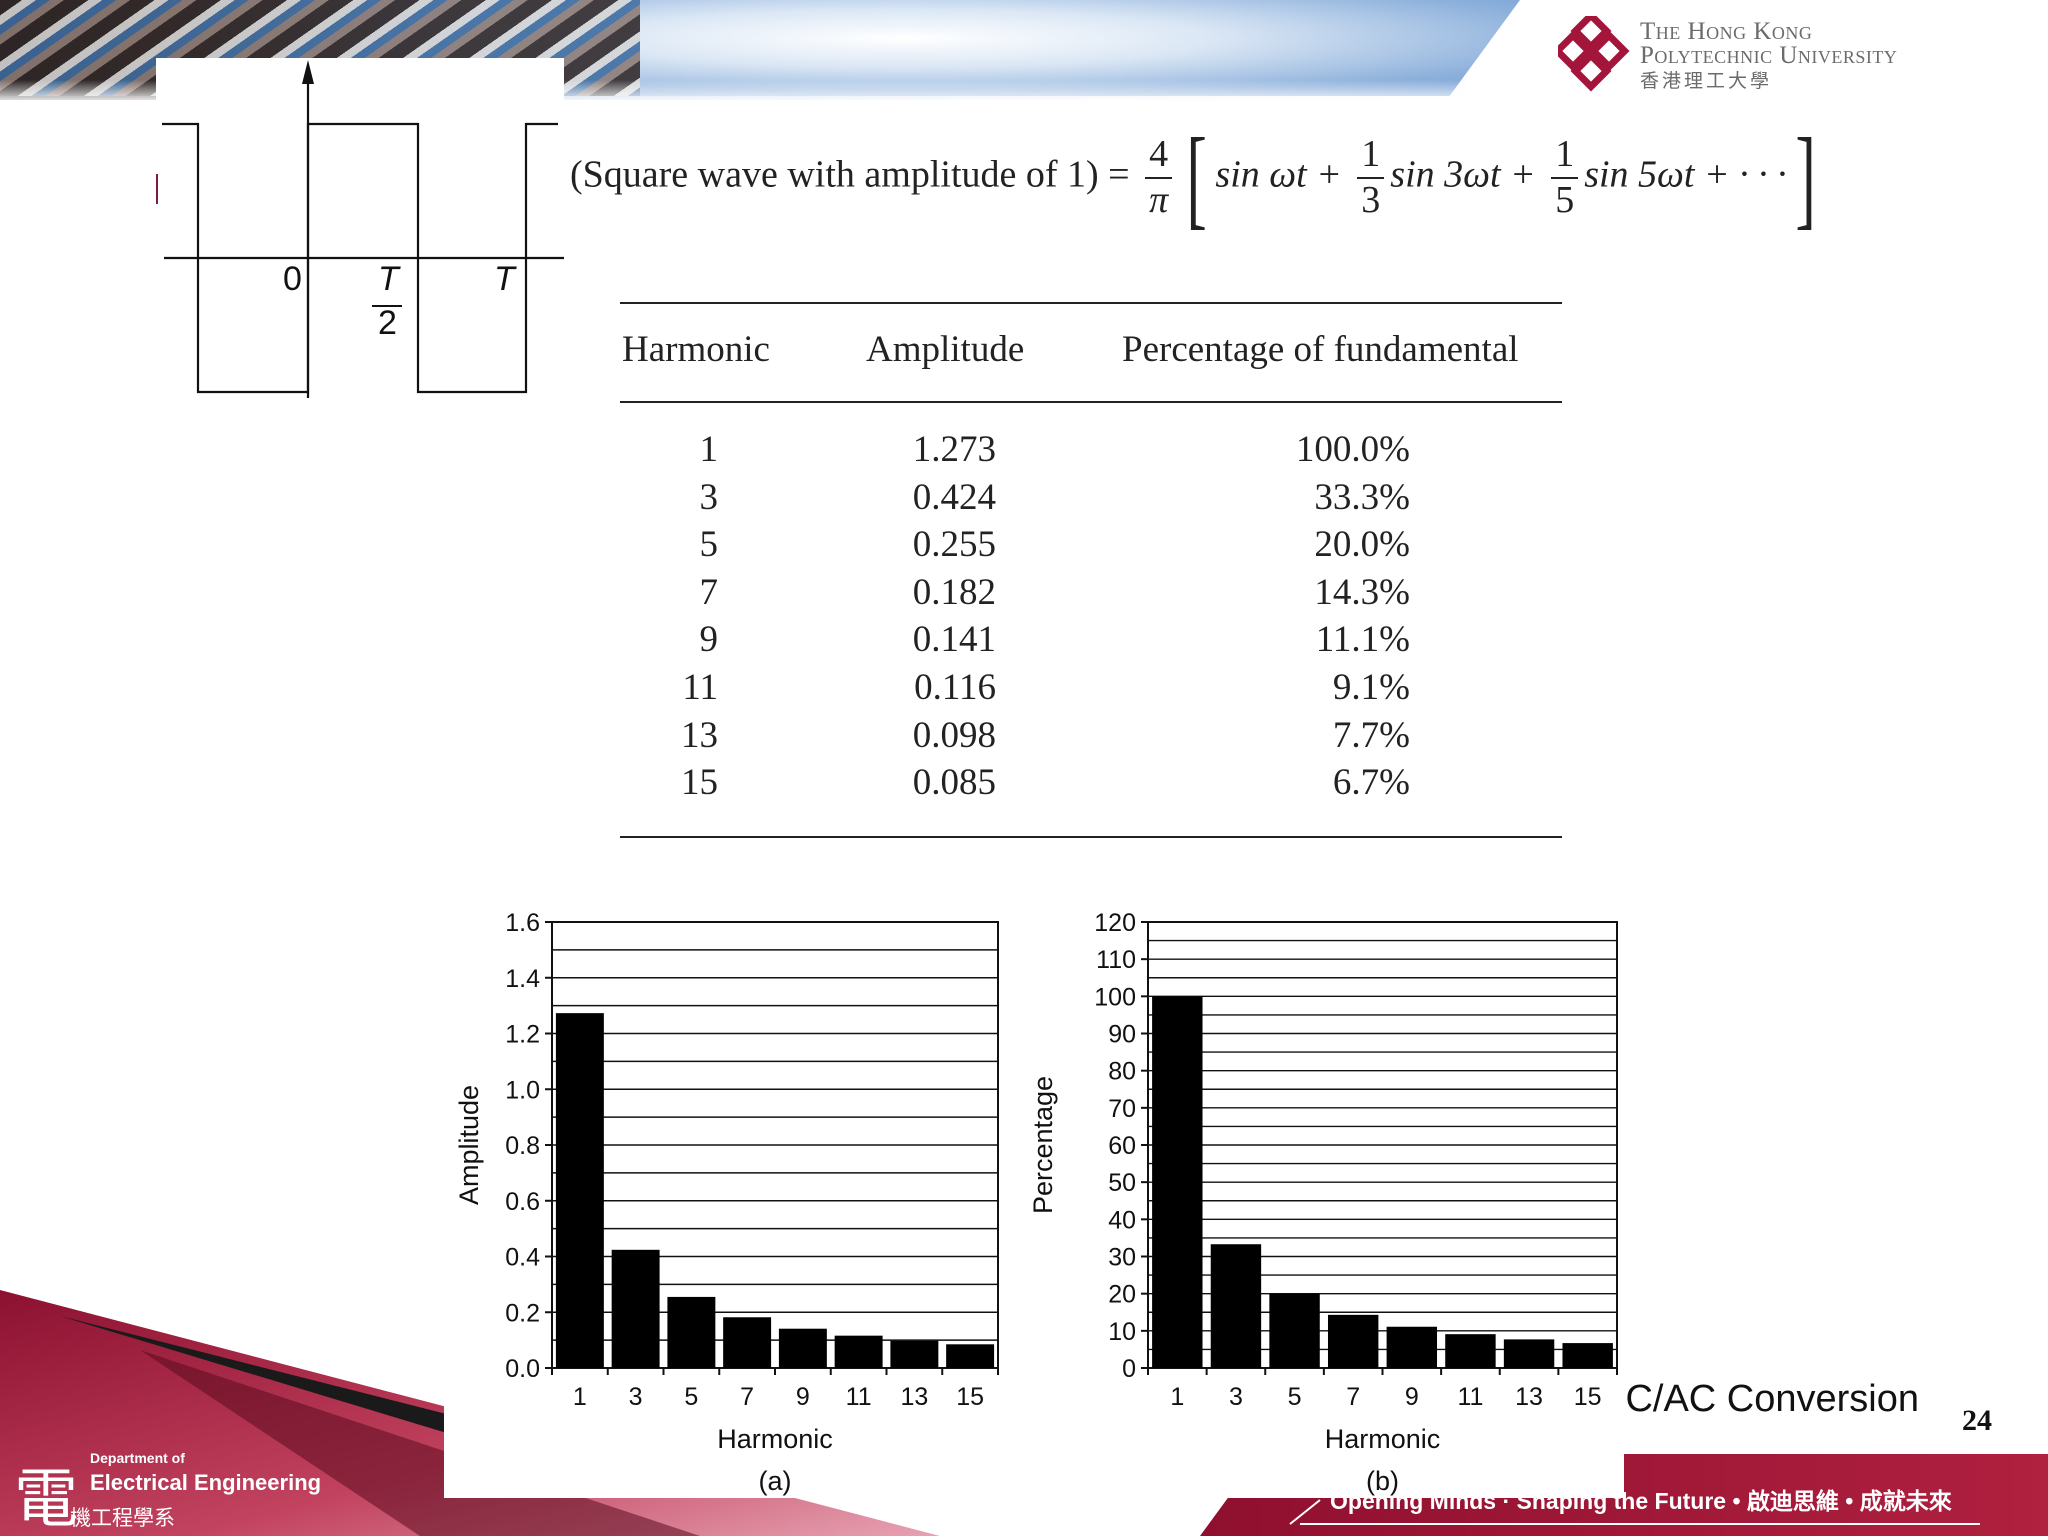 This screenshot has width=2048, height=1540. What do you see at coordinates (1362, 545) in the screenshot?
I see `table-cell: 20.0%` at bounding box center [1362, 545].